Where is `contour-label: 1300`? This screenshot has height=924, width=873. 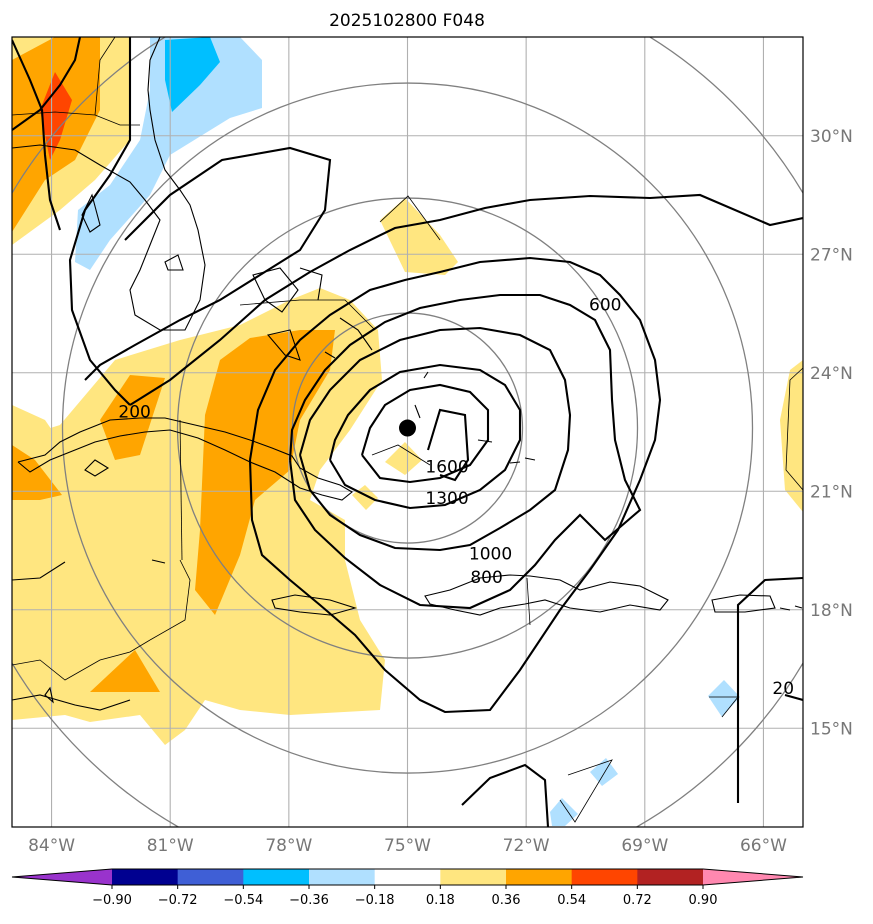
contour-label: 1300 is located at coordinates (446, 499).